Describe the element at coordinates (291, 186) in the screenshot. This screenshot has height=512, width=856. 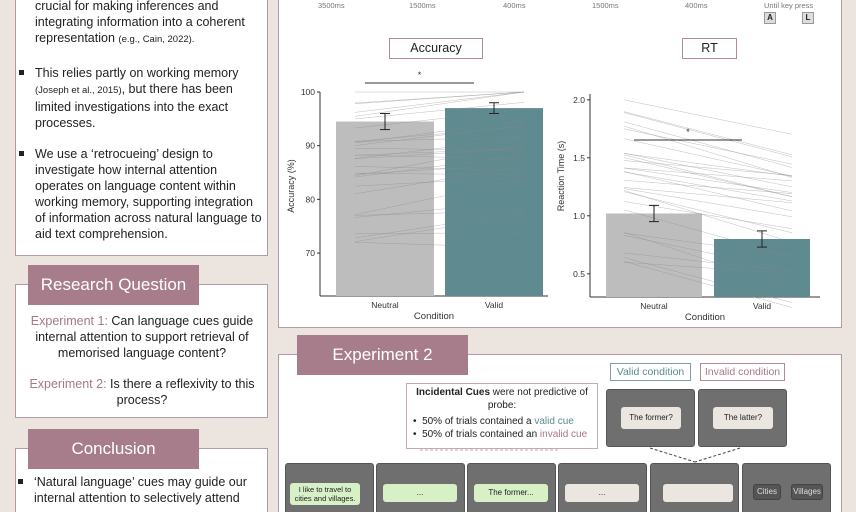
I see `y-axis-label: Accuracy (%)` at that location.